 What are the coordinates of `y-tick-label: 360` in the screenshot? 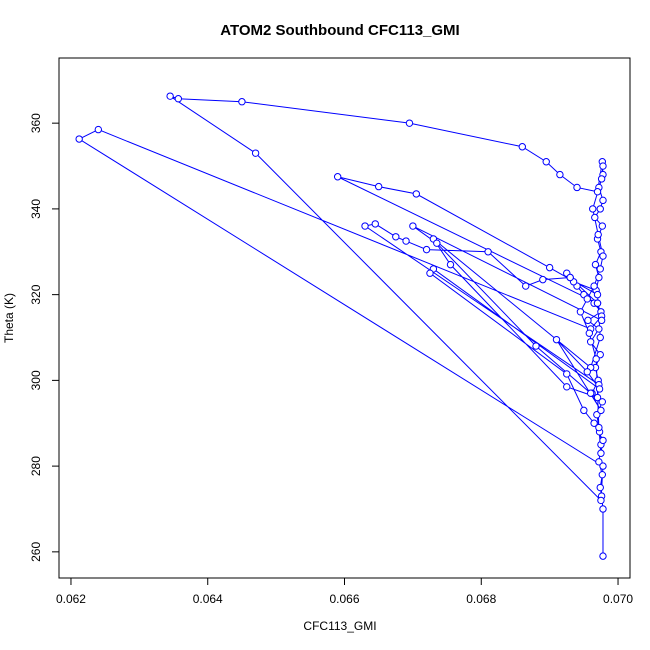 It's located at (36, 123).